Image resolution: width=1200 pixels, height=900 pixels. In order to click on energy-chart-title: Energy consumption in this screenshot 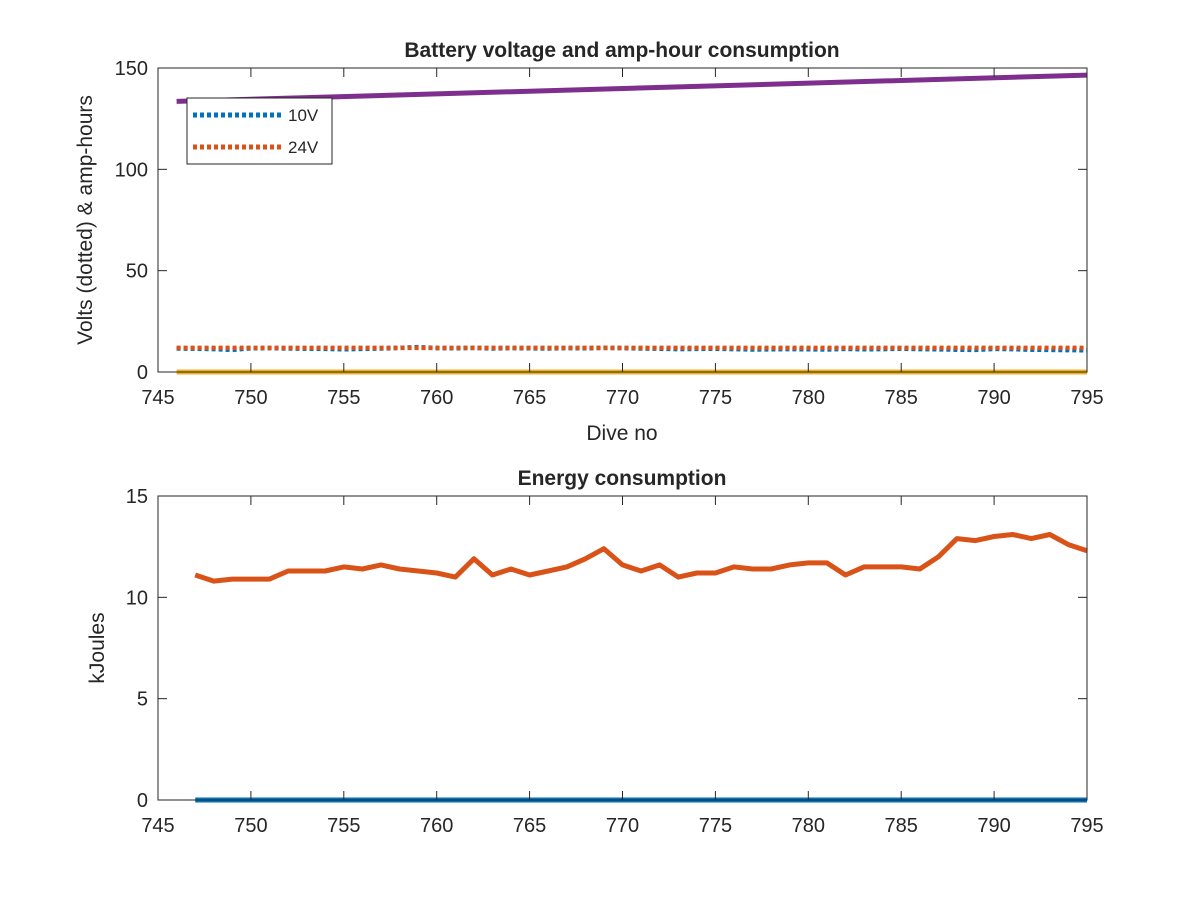, I will do `click(622, 478)`.